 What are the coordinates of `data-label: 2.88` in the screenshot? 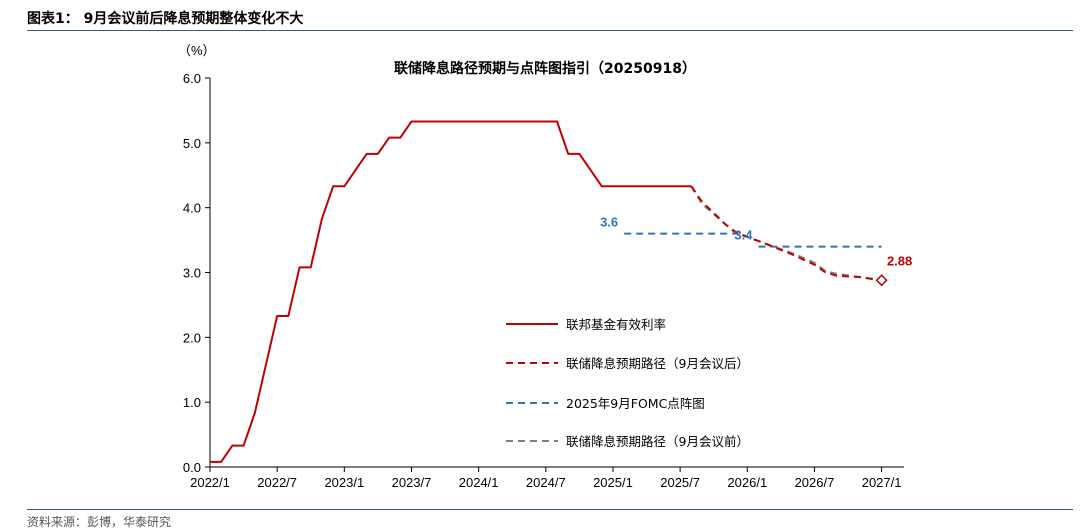 It's located at (899, 260).